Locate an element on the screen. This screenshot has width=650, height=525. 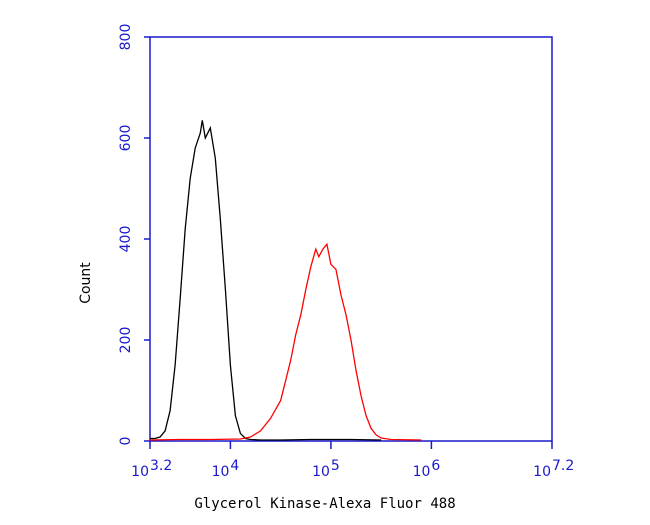
y-tick-label: 0 is located at coordinates (126, 441).